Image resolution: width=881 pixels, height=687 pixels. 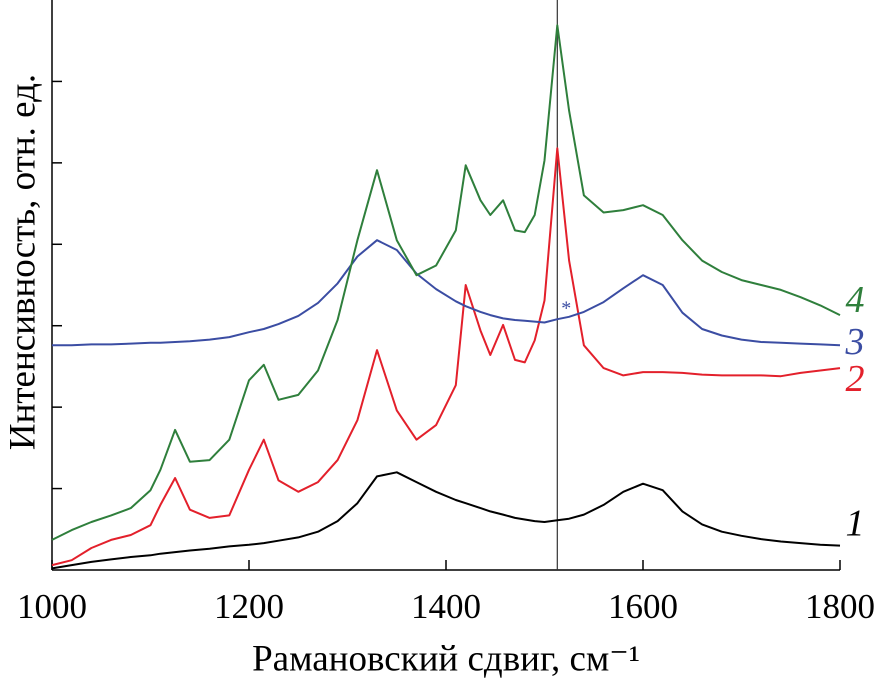 What do you see at coordinates (643, 606) in the screenshot?
I see `x-tick-label: 1600` at bounding box center [643, 606].